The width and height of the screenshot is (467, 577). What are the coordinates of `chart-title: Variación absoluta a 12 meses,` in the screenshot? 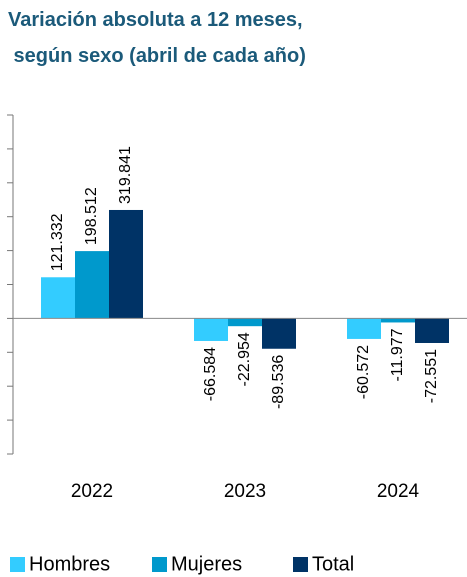 It's located at (155, 20).